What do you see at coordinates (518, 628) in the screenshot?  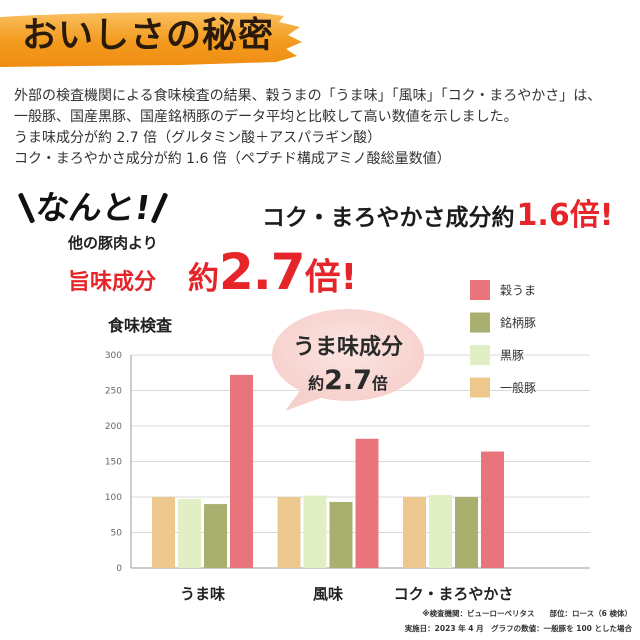 I see `footnote-line: 実施日：2023 年 4 月 グラフの数値：一般豚を 100 とした場合` at bounding box center [518, 628].